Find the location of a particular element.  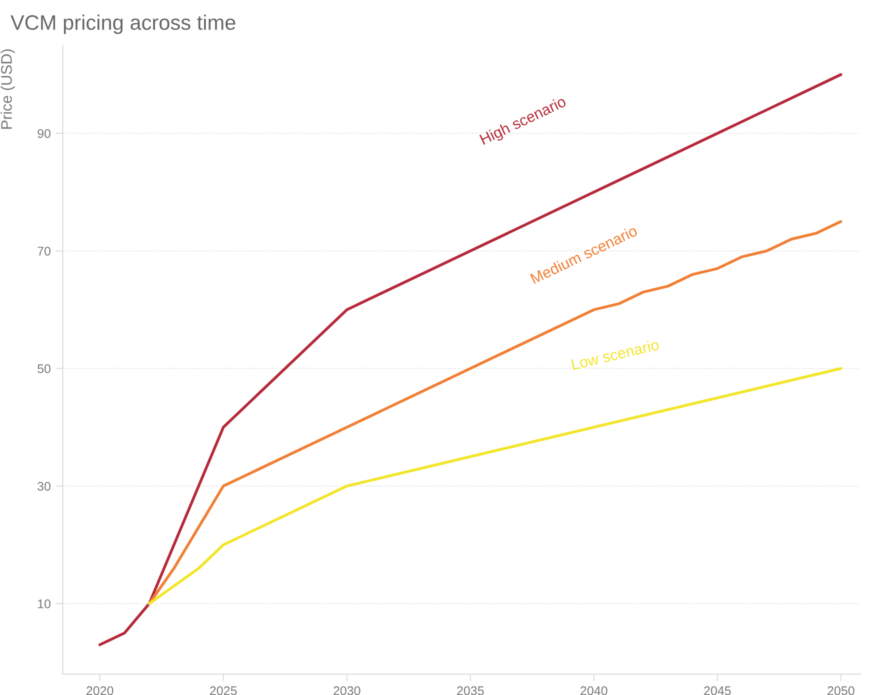

y-tick-label: 50 is located at coordinates (44, 369).